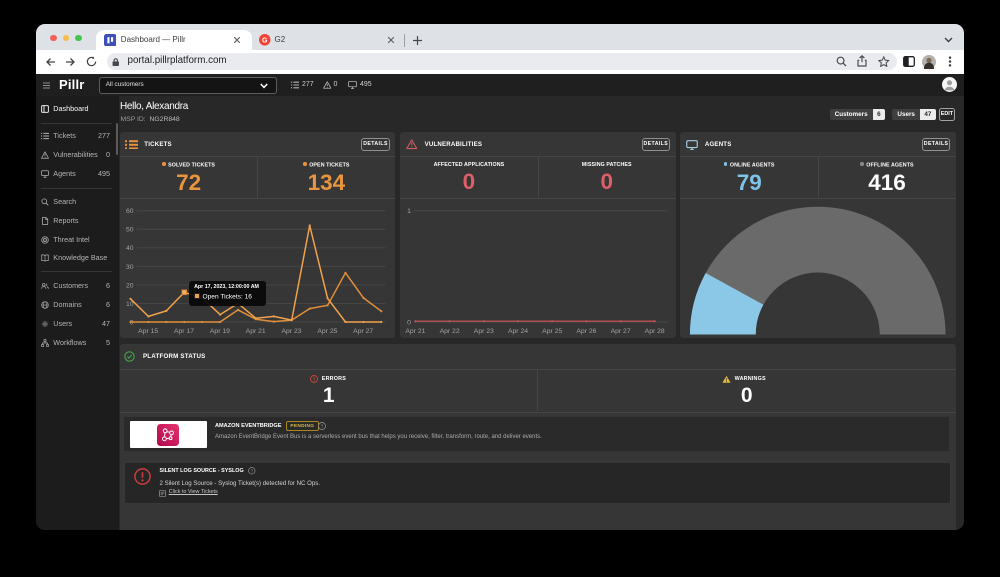 This screenshot has width=1000, height=577. Describe the element at coordinates (184, 331) in the screenshot. I see `svg-text: Apr 17` at that location.